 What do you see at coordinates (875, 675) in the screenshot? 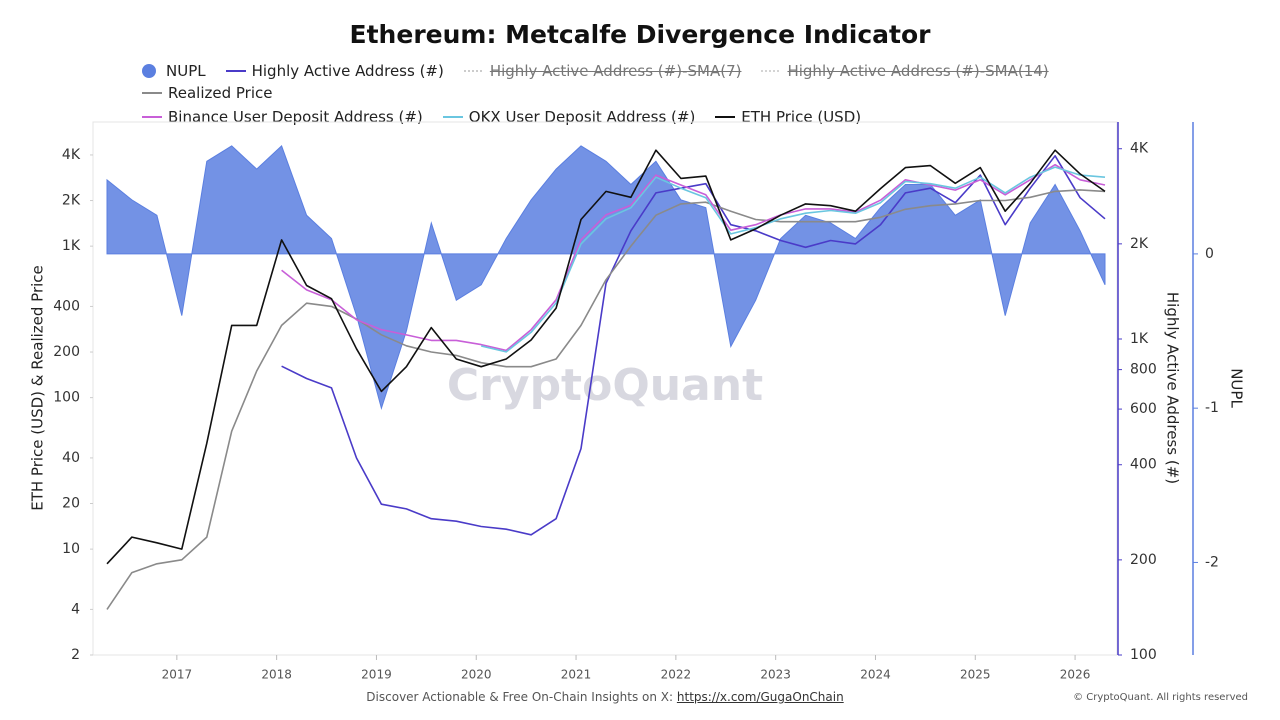
I see `x-tick-label: 2024` at bounding box center [875, 675].